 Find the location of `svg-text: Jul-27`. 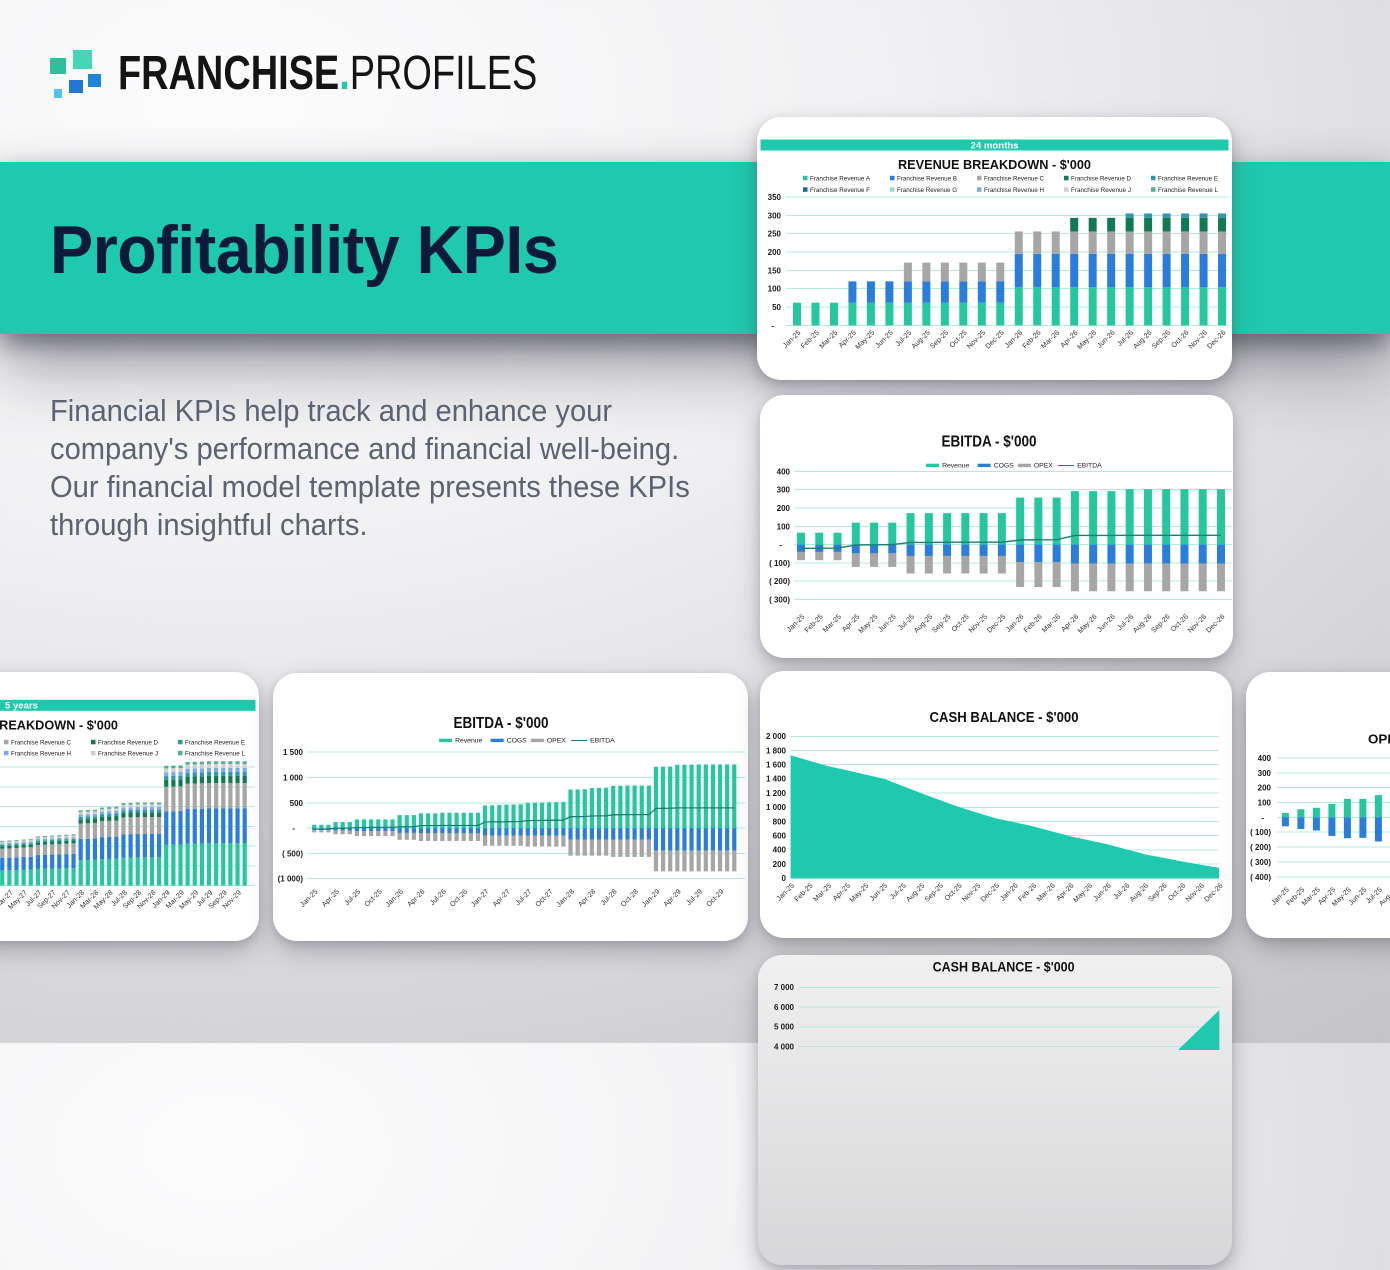

svg-text: Jul-27 is located at coordinates (523, 897).